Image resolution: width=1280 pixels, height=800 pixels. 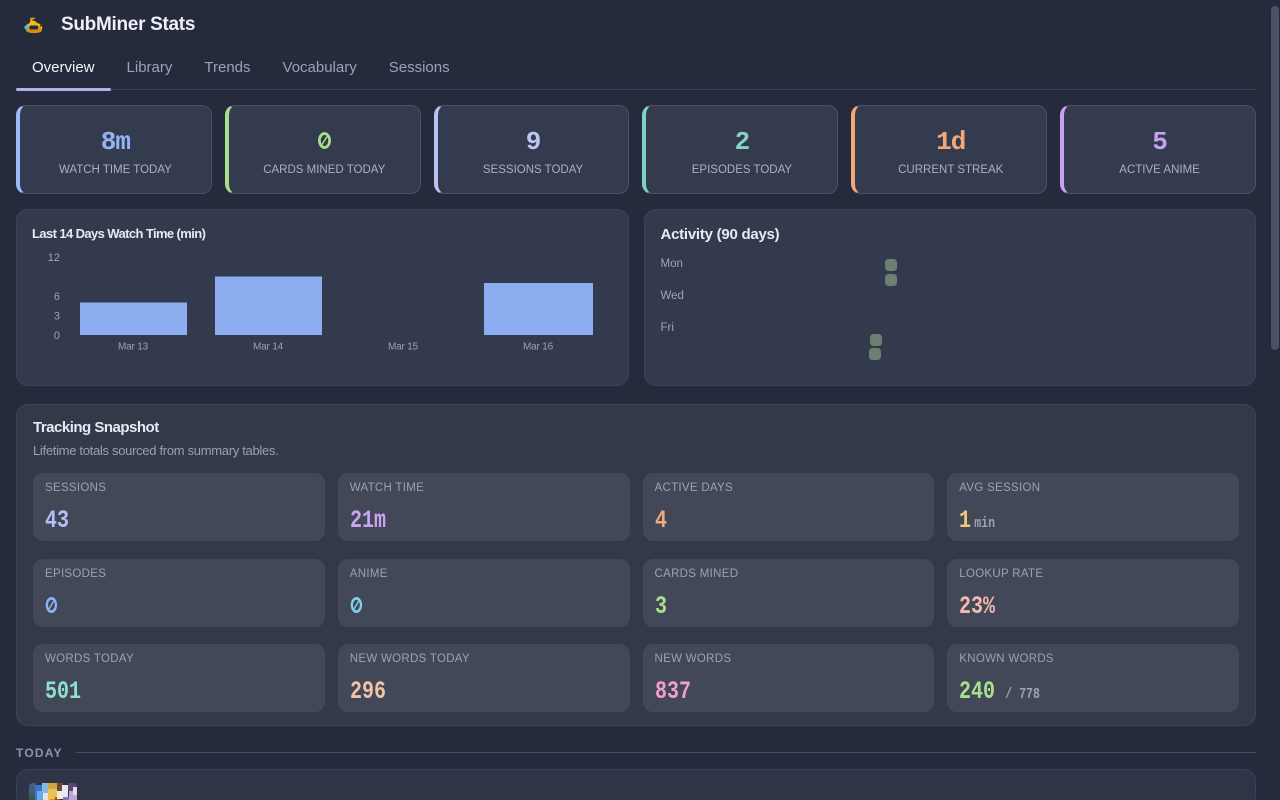 What do you see at coordinates (268, 347) in the screenshot?
I see `svg-text: Mar 14` at bounding box center [268, 347].